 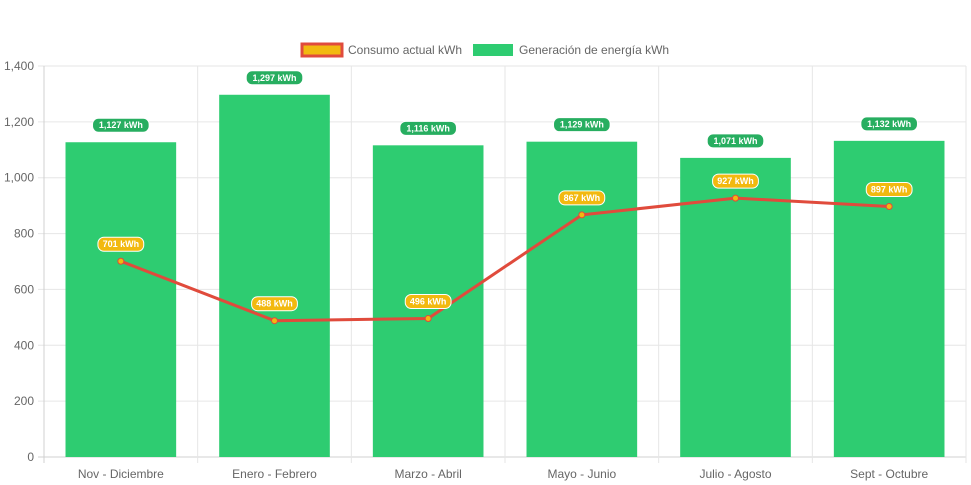 What do you see at coordinates (274, 474) in the screenshot?
I see `x-tick-label: Enero - Febrero` at bounding box center [274, 474].